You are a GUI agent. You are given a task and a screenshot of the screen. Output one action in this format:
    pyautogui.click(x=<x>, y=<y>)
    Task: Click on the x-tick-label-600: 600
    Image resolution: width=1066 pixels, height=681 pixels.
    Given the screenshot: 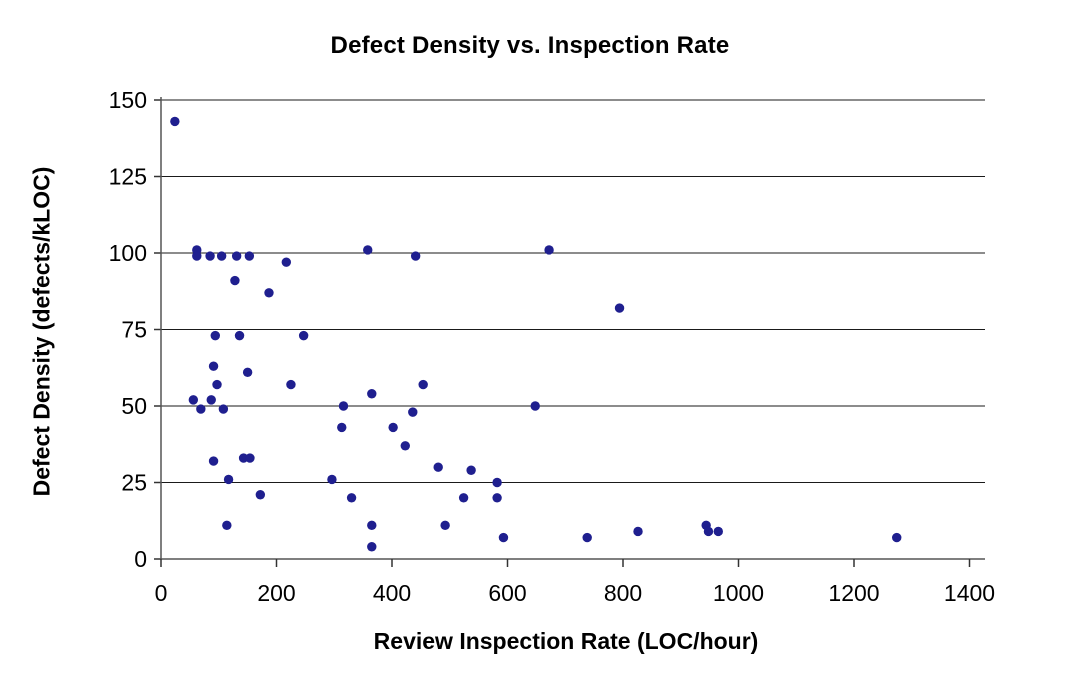 What is the action you would take?
    pyautogui.click(x=507, y=593)
    